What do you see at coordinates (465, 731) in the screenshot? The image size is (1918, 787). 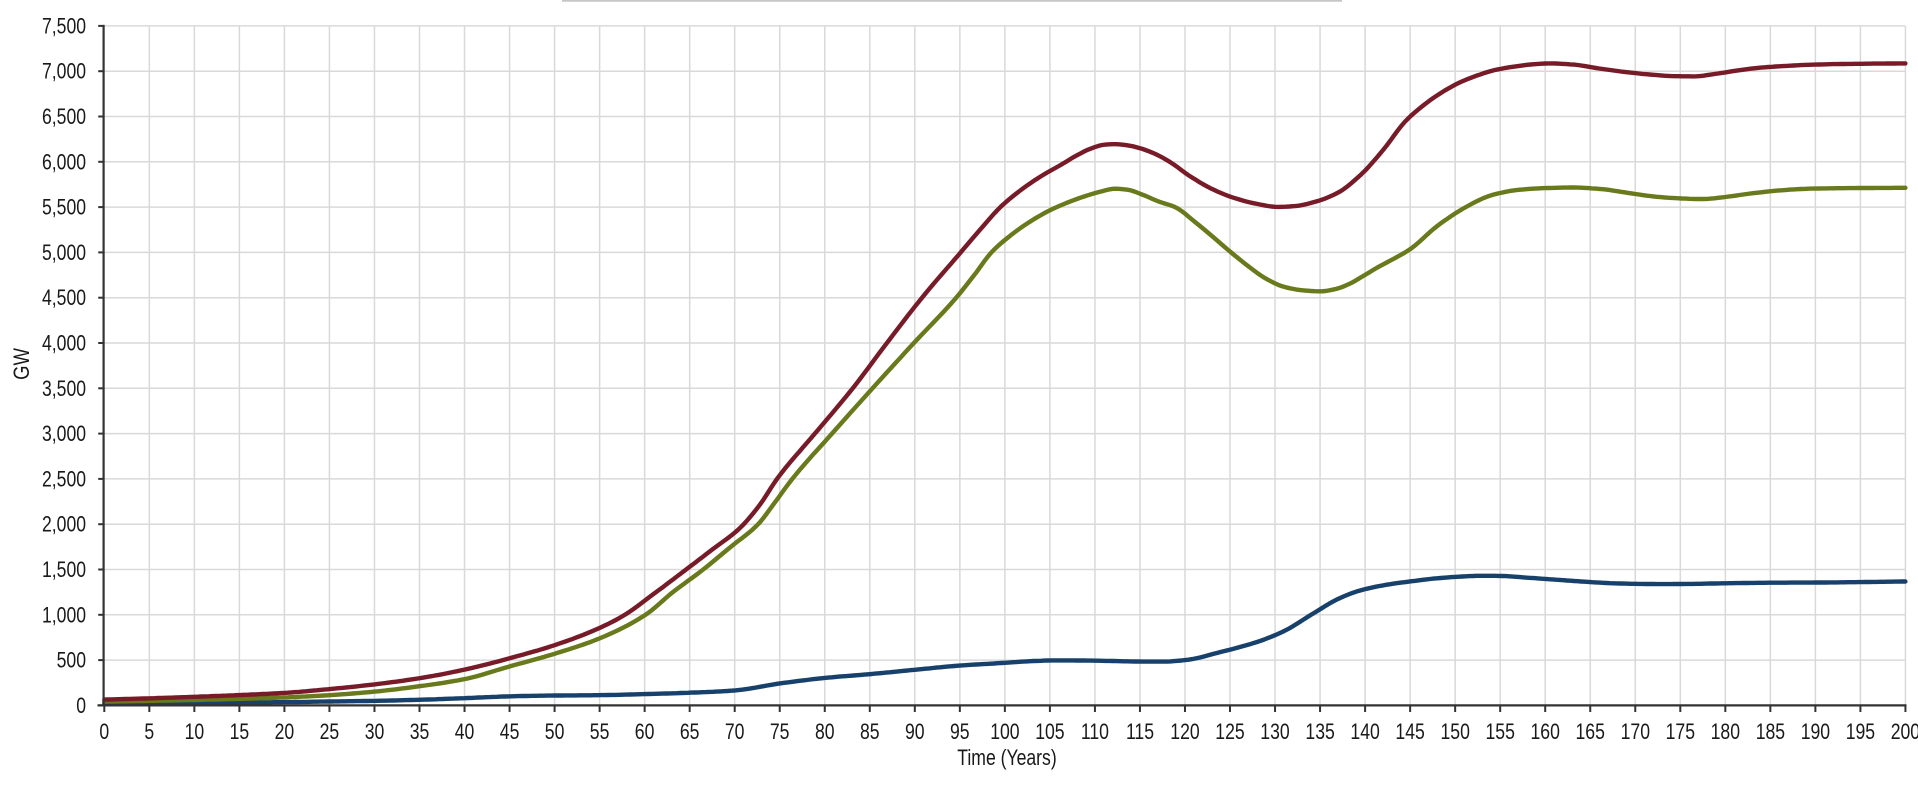 I see `svg-text: 40` at bounding box center [465, 731].